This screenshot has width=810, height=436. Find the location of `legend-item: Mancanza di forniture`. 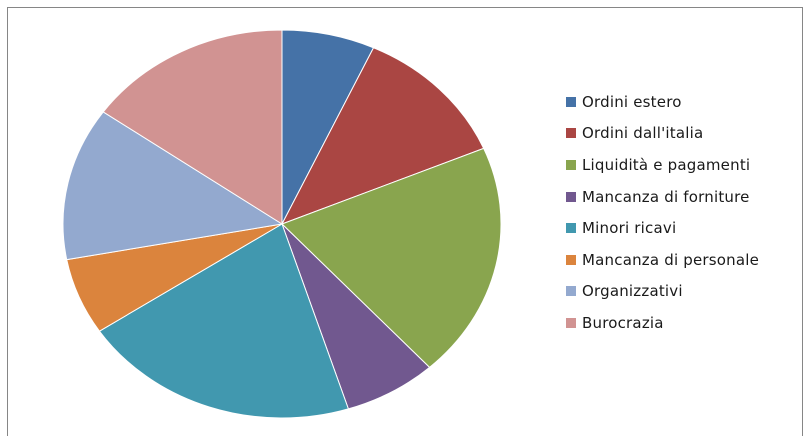

legend-item: Mancanza di forniture is located at coordinates (662, 197).